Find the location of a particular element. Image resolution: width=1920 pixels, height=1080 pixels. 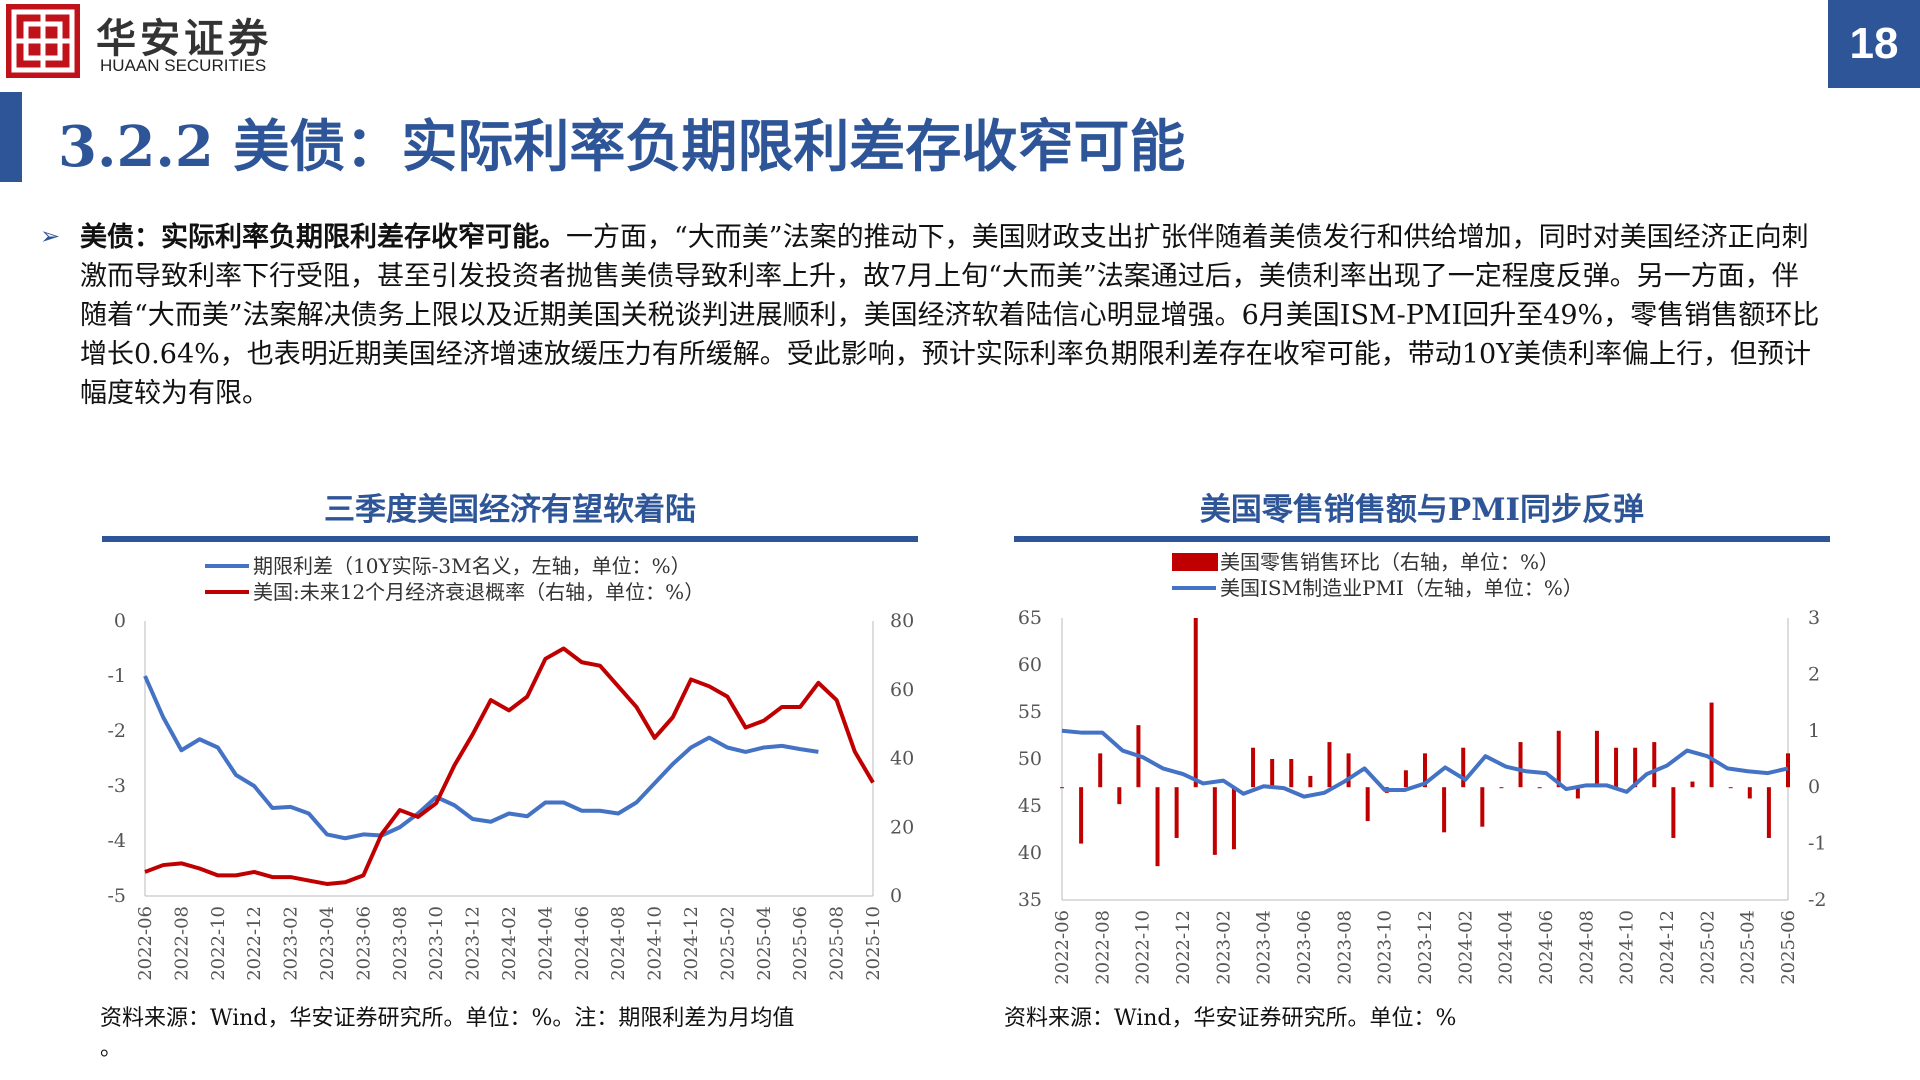

chart1-x-tick: 2023-06 is located at coordinates (363, 943).